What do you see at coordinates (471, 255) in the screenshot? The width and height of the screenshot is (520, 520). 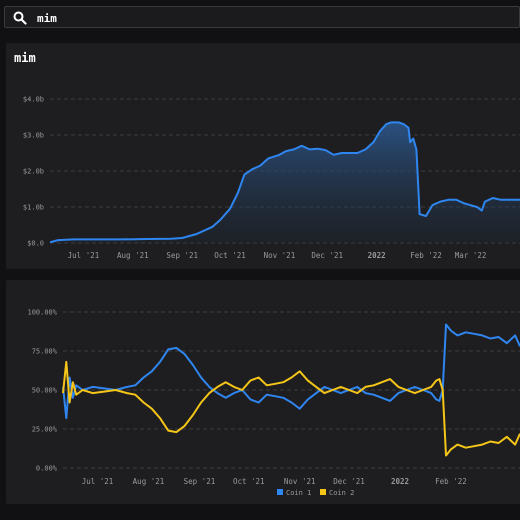 I see `x-tick-label: Mar '22` at bounding box center [471, 255].